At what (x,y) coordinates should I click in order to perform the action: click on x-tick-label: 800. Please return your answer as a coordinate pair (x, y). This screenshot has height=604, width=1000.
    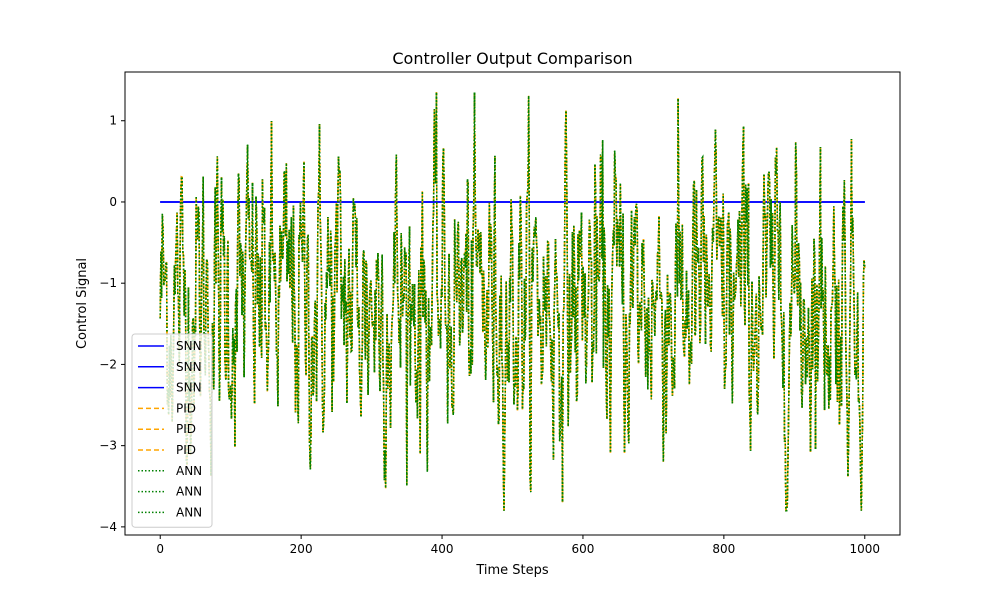
    Looking at the image, I should click on (723, 549).